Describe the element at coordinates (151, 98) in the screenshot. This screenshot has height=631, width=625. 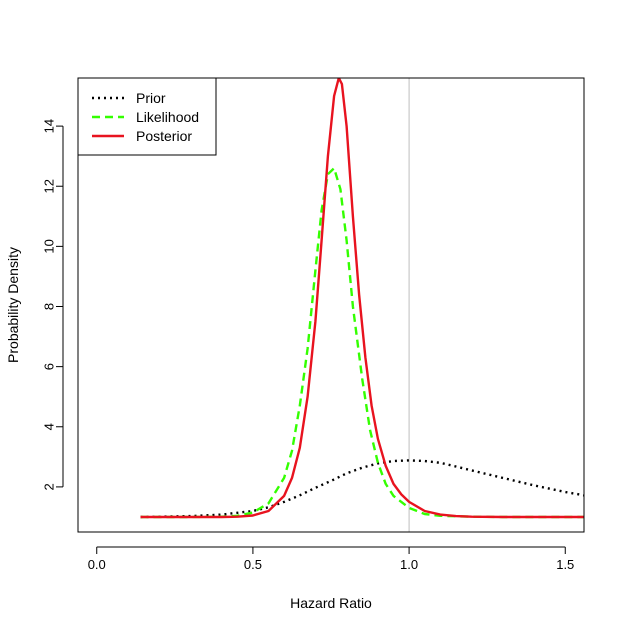
I see `legend-label-prior: Prior` at that location.